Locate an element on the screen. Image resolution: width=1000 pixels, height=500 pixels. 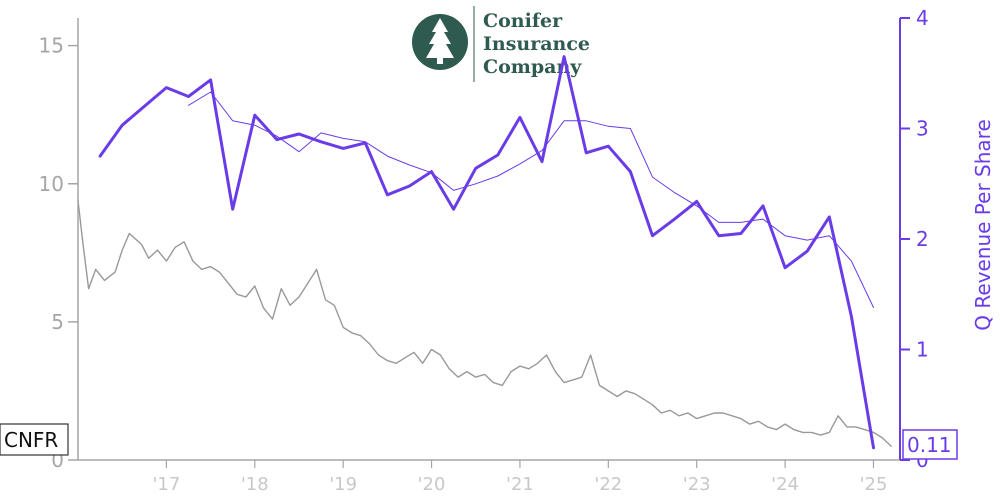
x-tick-label: '20 is located at coordinates (432, 484).